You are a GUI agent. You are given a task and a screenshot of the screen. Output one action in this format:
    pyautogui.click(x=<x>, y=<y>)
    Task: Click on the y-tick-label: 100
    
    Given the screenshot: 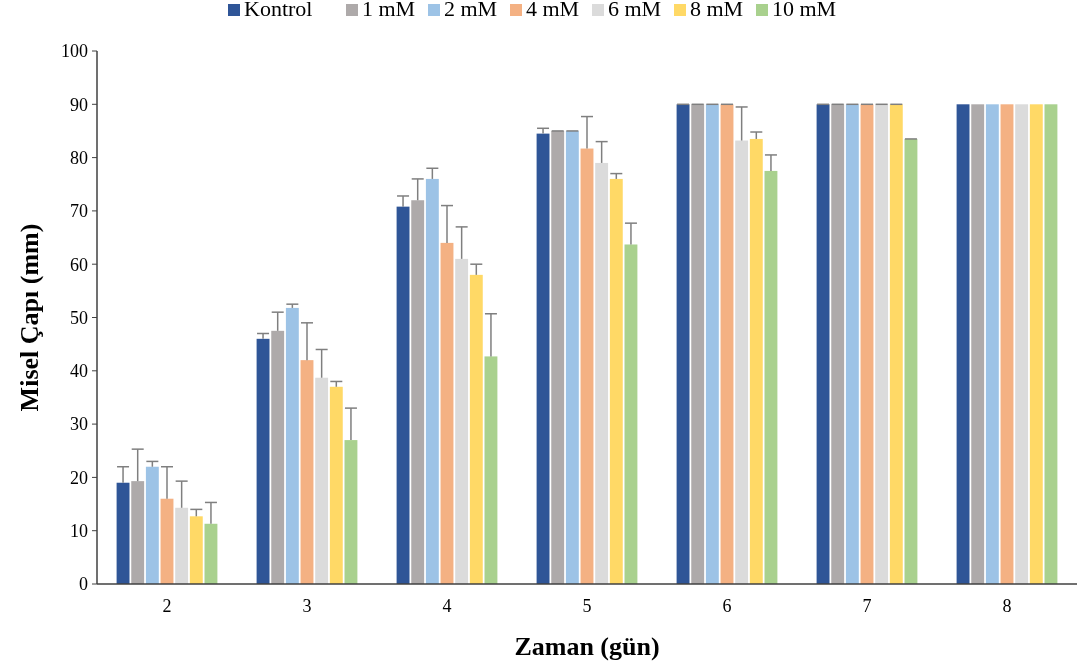 What is the action you would take?
    pyautogui.click(x=74, y=51)
    